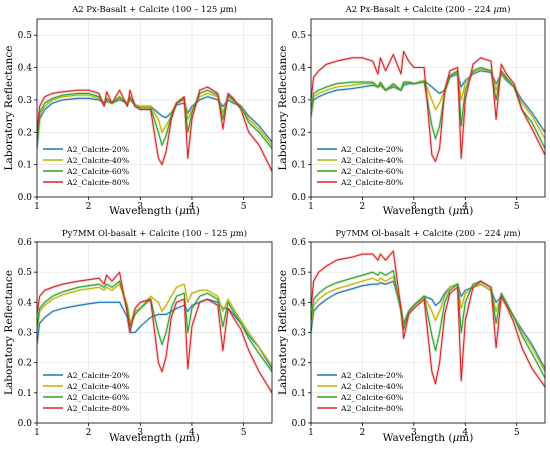 The height and width of the screenshot is (456, 550). Describe the element at coordinates (428, 9) in the screenshot. I see `chart-title: A2 Px-Basalt + Calcite (200 – 224 μm)` at that location.